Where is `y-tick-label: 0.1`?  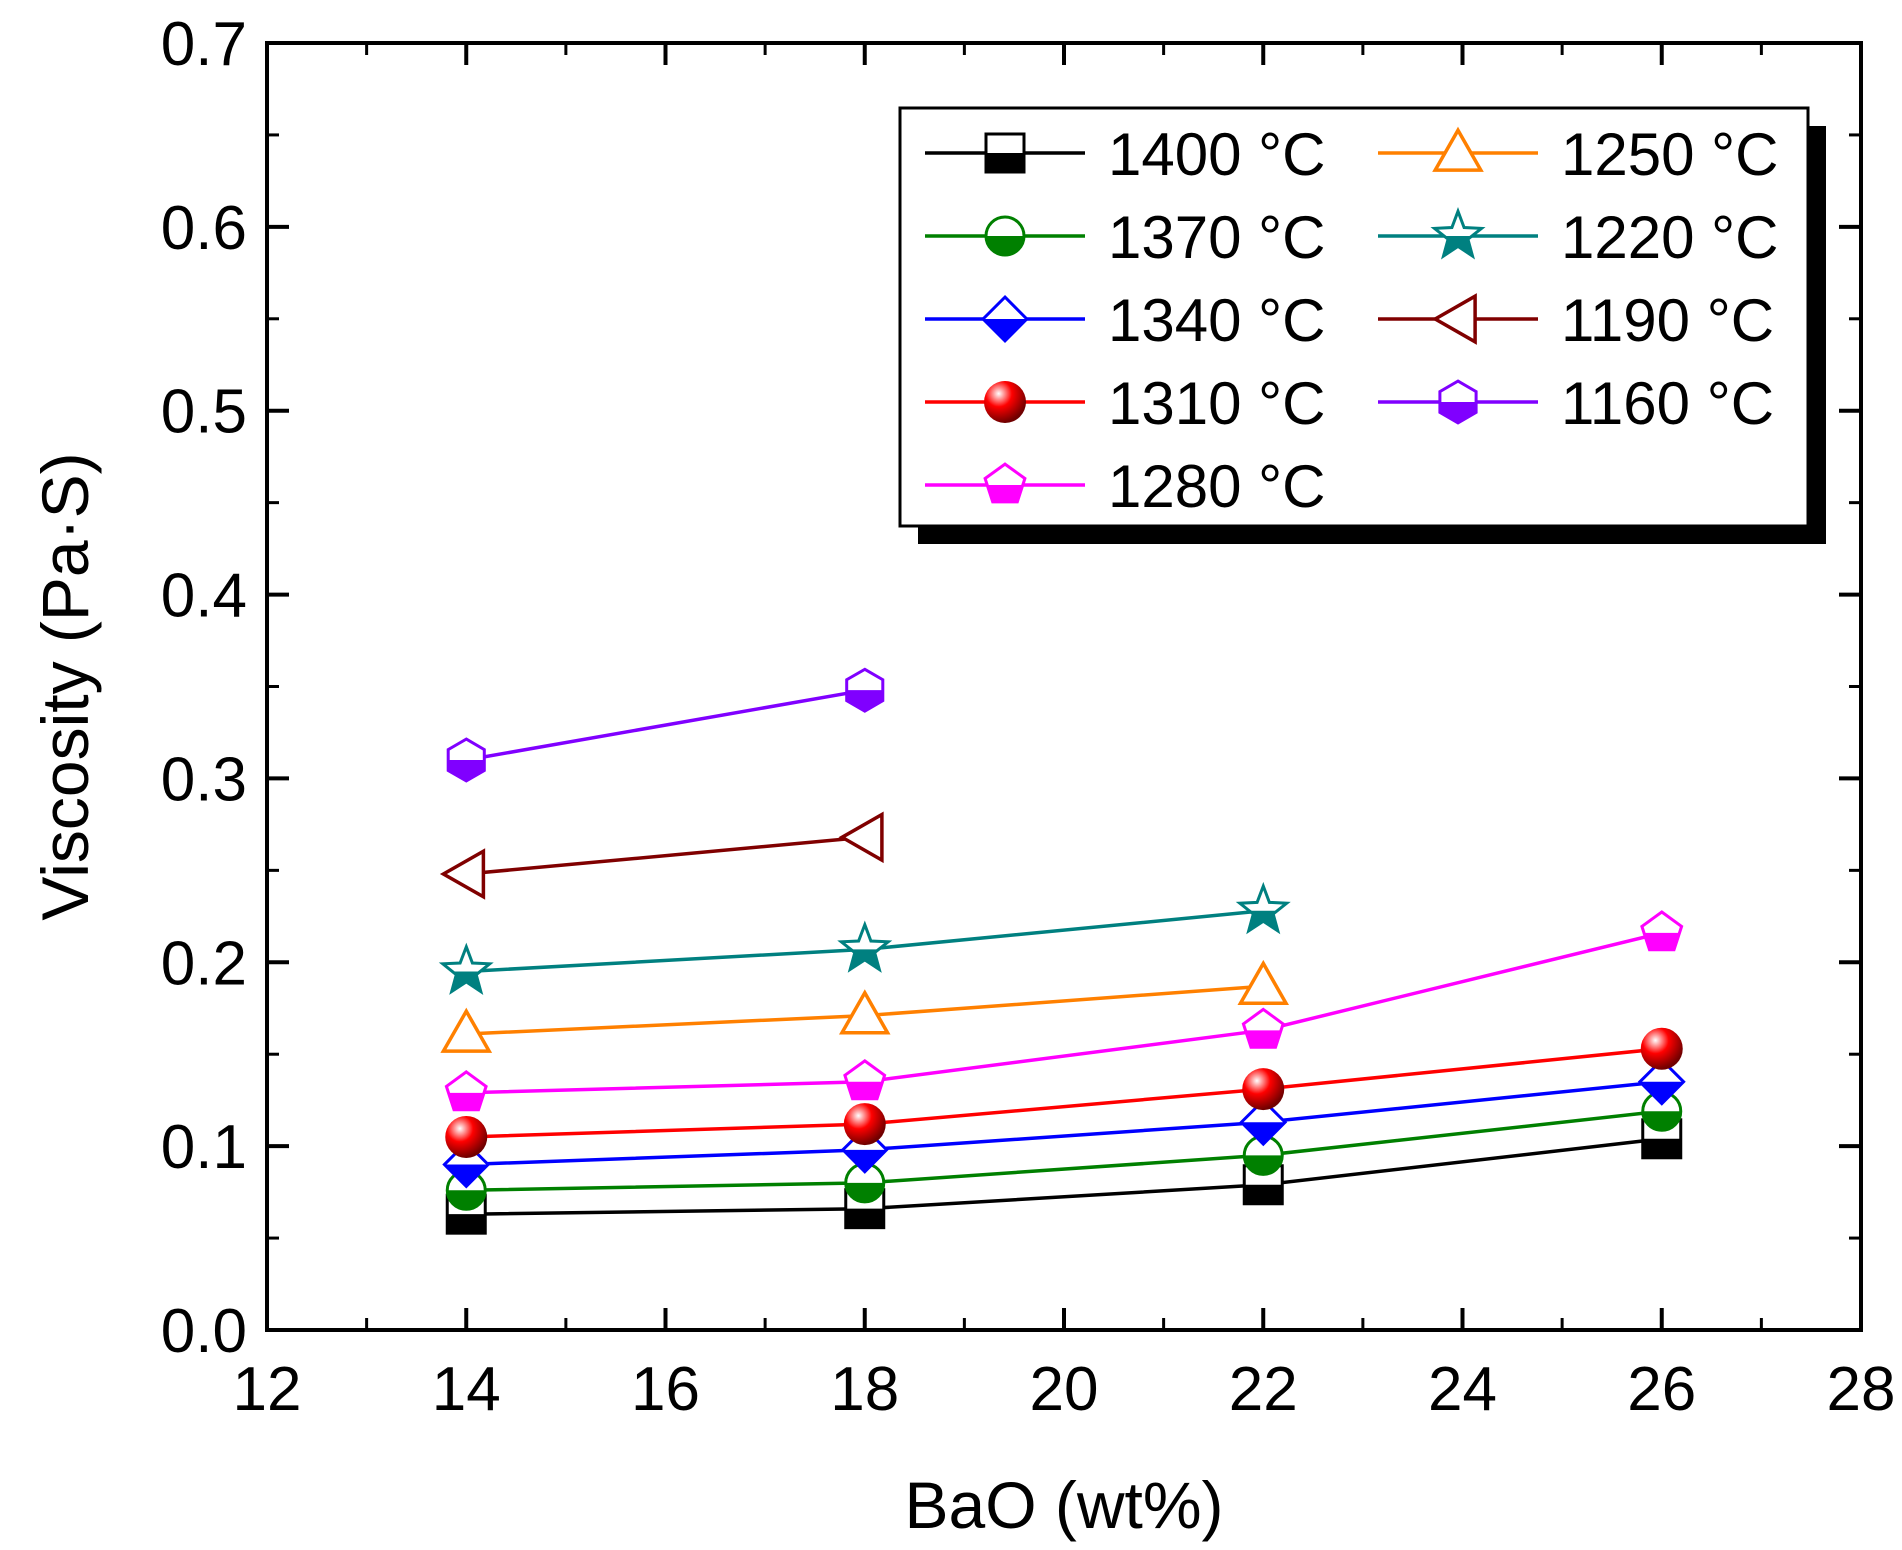 y-tick-label: 0.1 is located at coordinates (204, 1147).